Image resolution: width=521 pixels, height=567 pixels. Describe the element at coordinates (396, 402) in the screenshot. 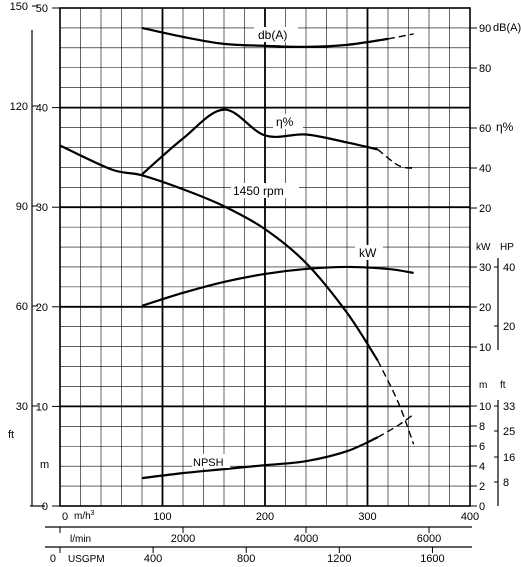

I see `head-curve-extension` at that location.